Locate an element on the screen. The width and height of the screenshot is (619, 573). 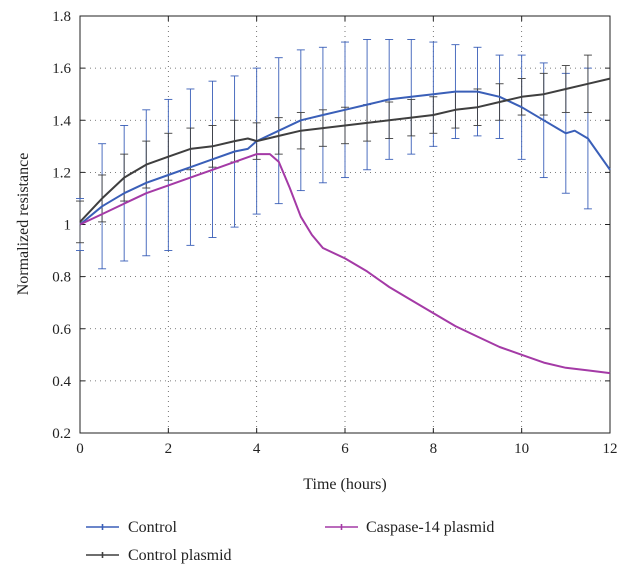
x-tick-label: 8 is located at coordinates (434, 449).